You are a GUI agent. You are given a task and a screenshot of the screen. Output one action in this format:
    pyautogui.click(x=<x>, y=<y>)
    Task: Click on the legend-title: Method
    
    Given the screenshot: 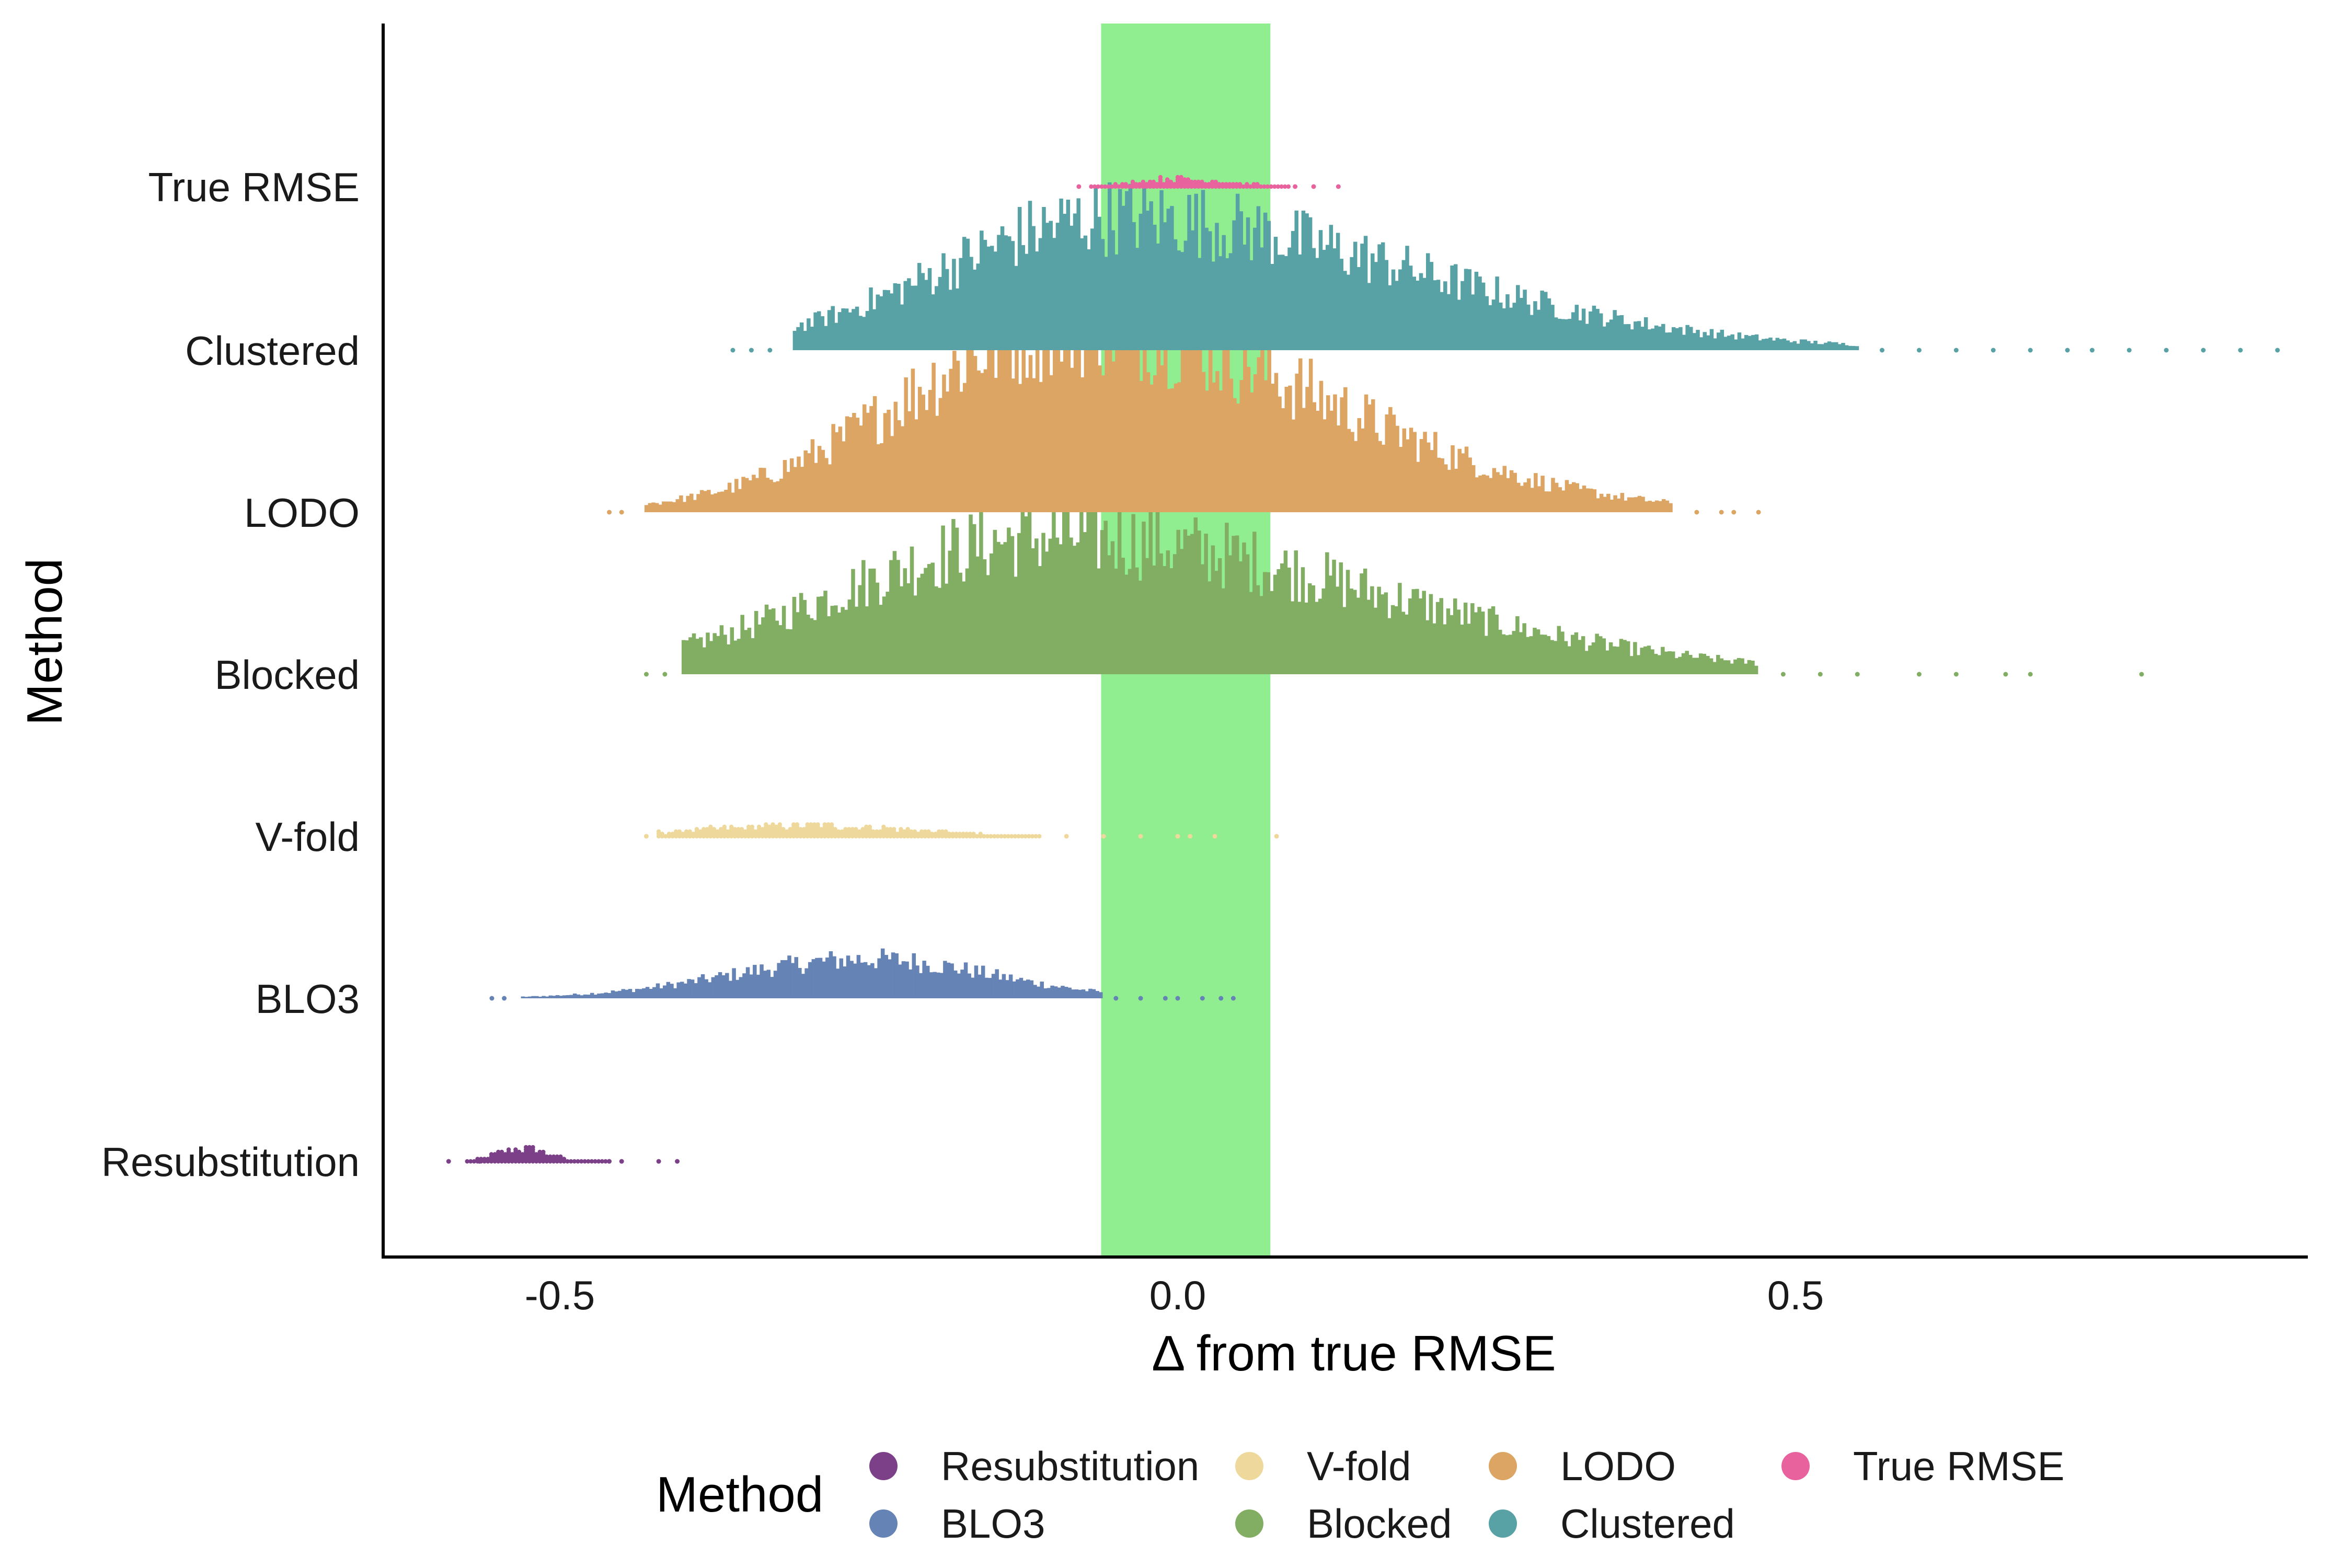 What is the action you would take?
    pyautogui.click(x=739, y=1495)
    